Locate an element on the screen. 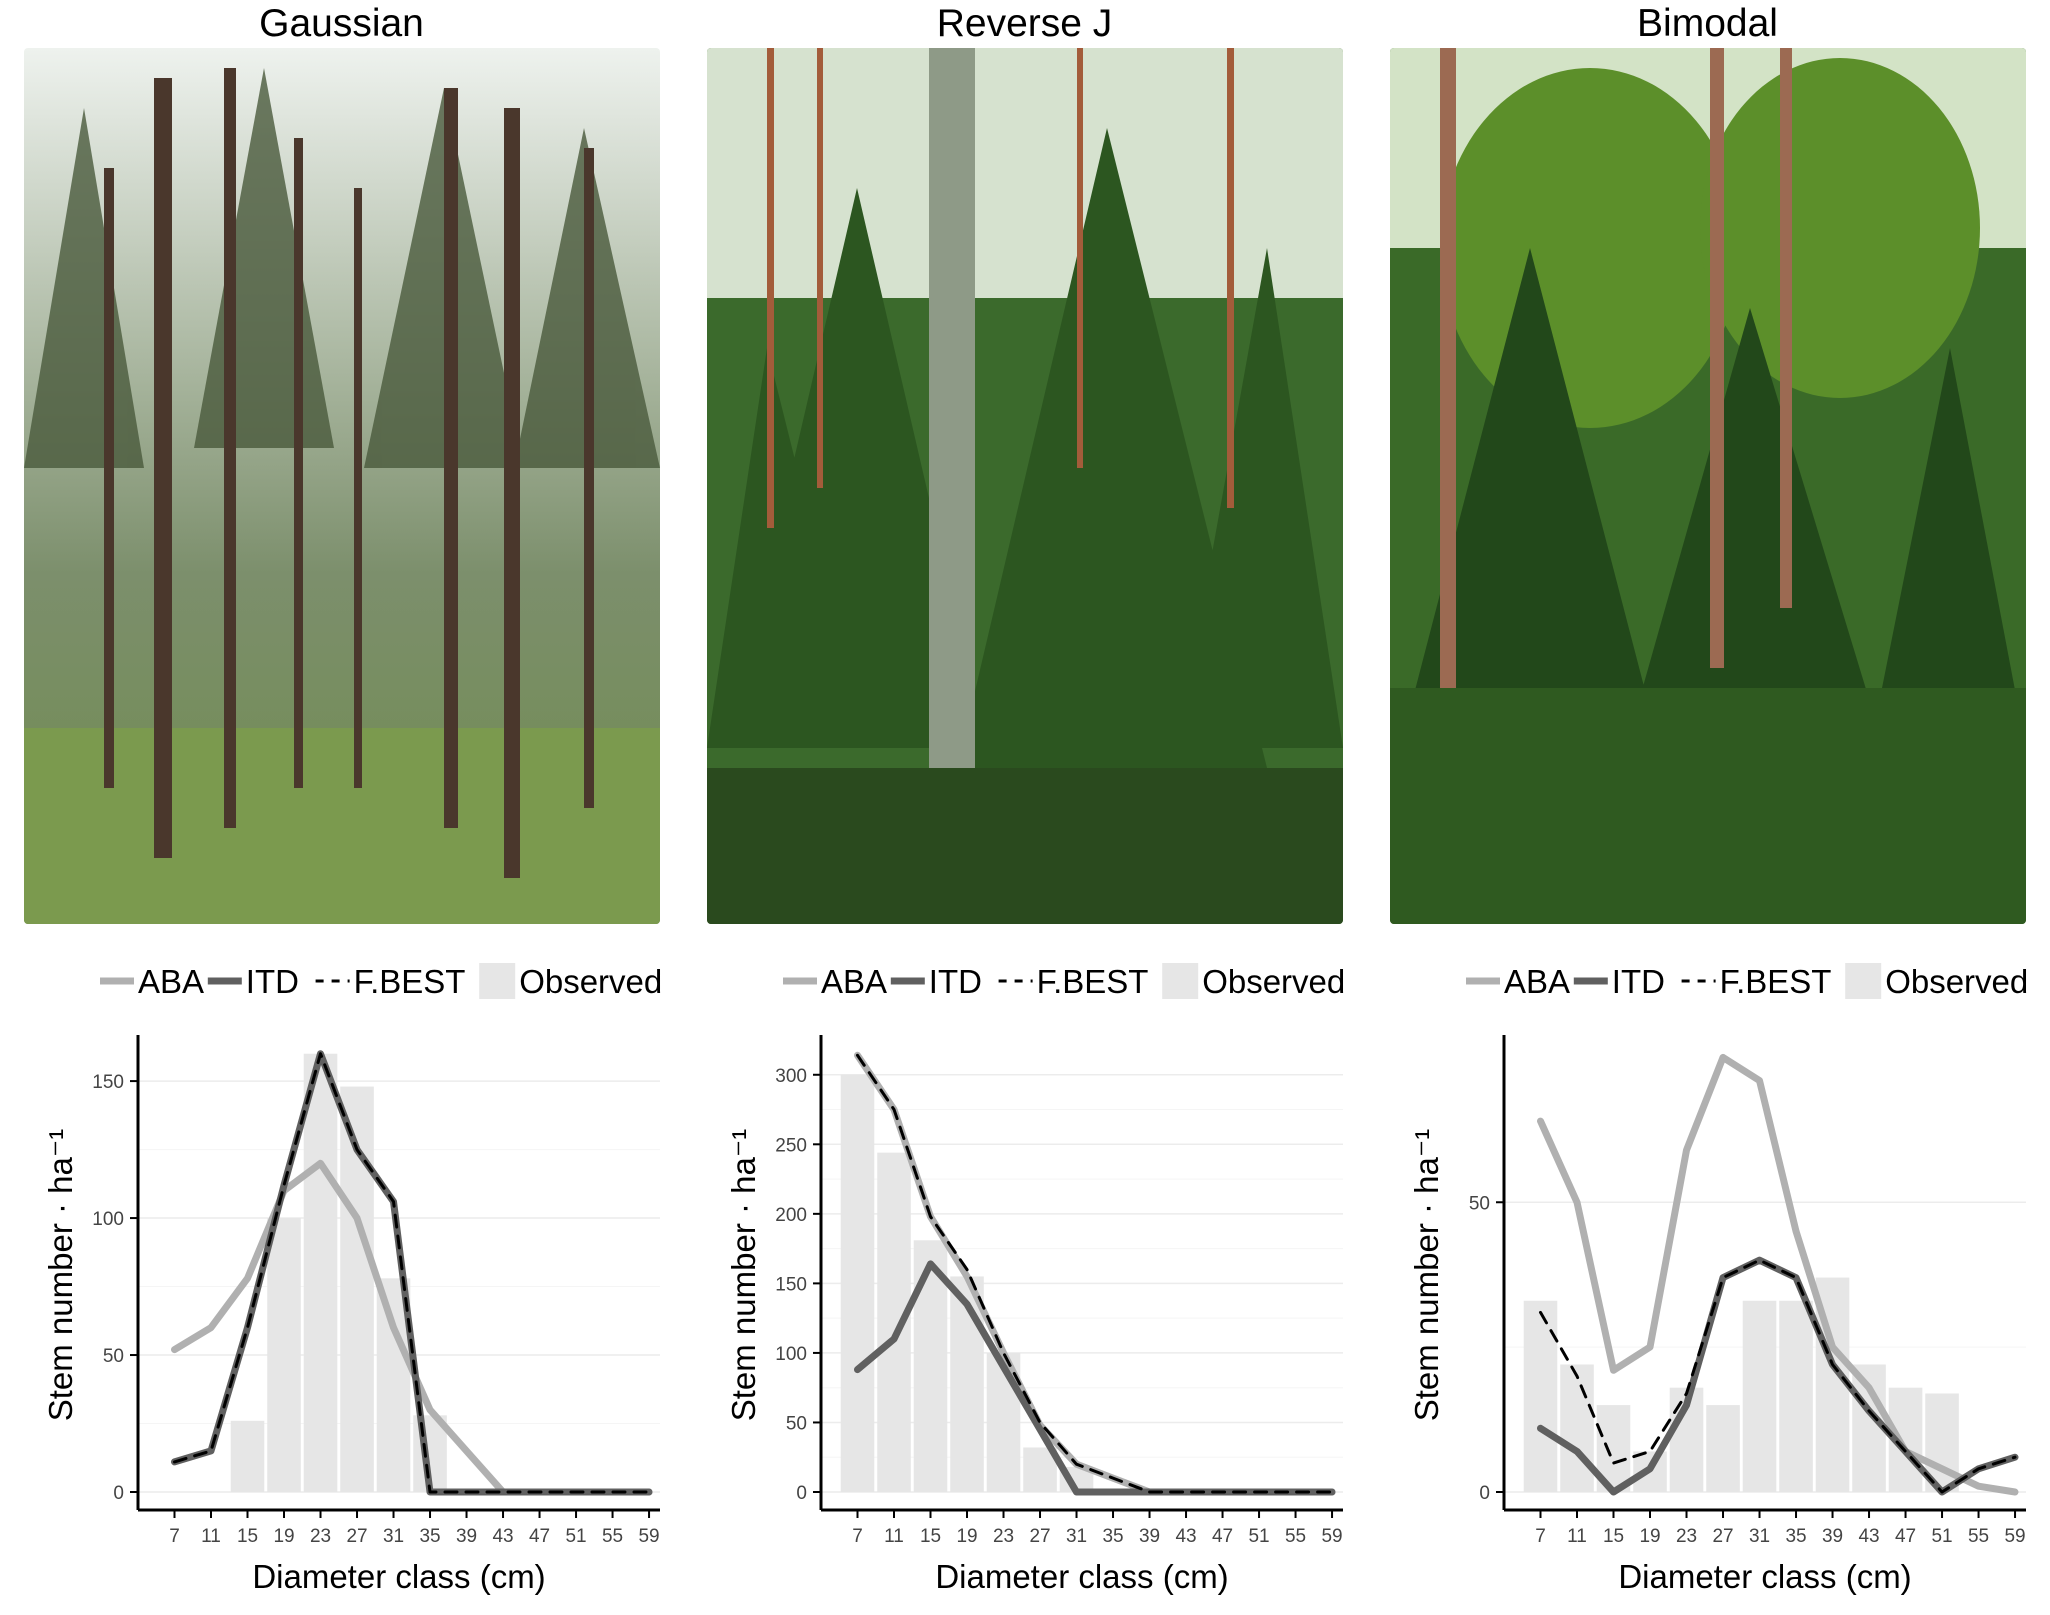 This screenshot has width=2050, height=1615. panel-title: Reverse J is located at coordinates (1024, 23).